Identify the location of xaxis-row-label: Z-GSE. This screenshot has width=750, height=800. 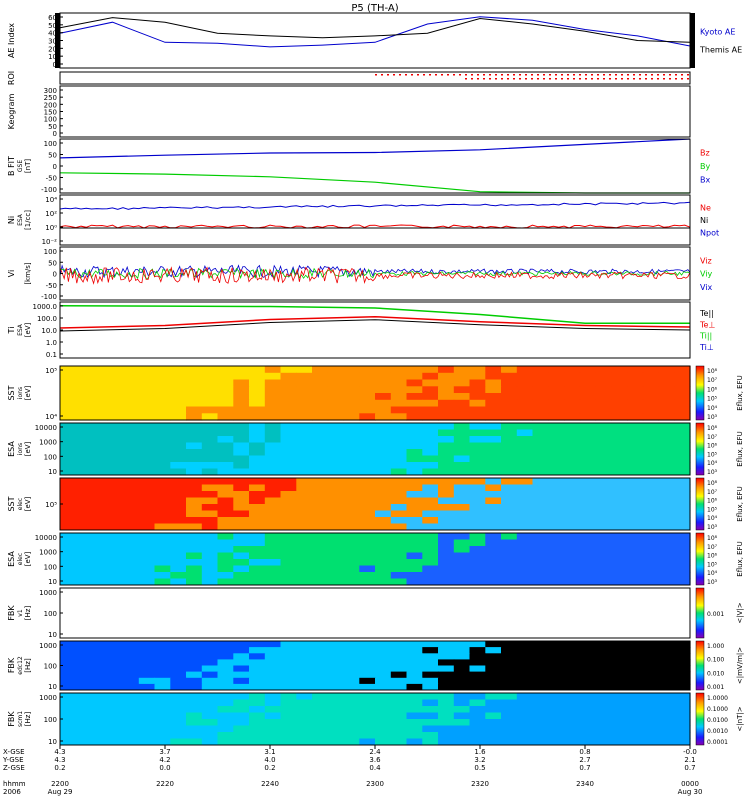
(14, 768).